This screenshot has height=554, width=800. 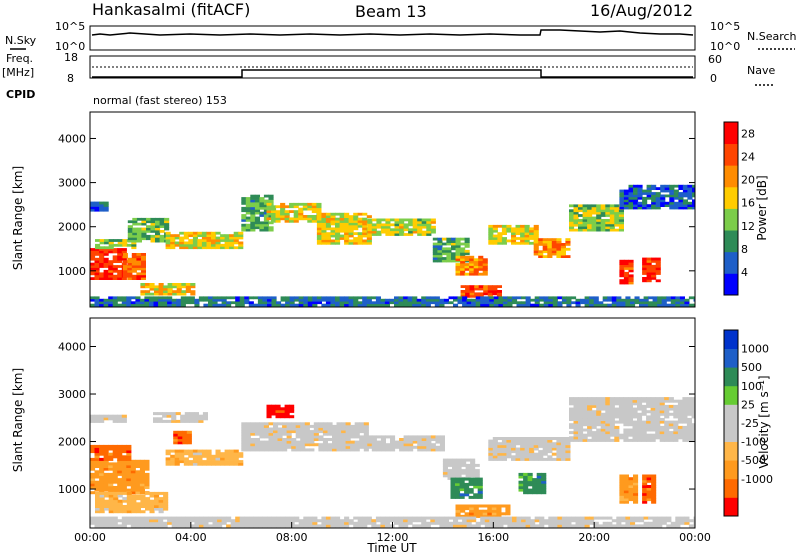 What do you see at coordinates (72, 227) in the screenshot?
I see `y-tick-label: 2000` at bounding box center [72, 227].